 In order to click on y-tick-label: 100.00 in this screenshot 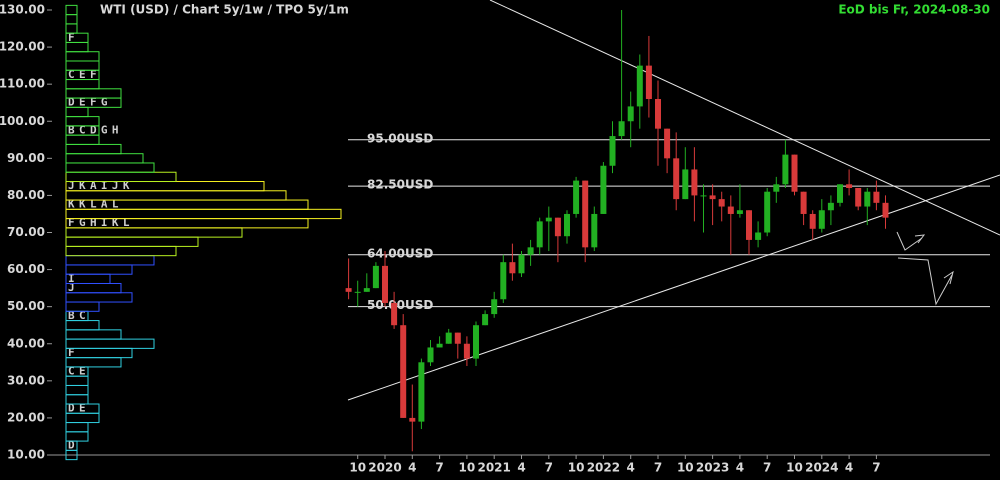, I will do `click(22, 121)`.